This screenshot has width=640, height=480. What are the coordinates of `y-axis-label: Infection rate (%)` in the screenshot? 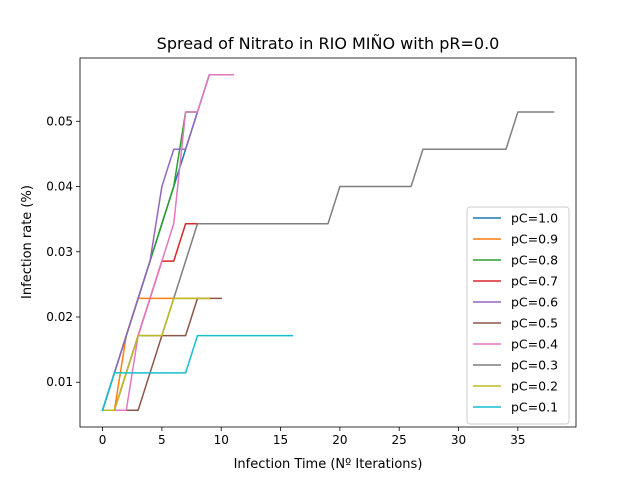 It's located at (27, 242).